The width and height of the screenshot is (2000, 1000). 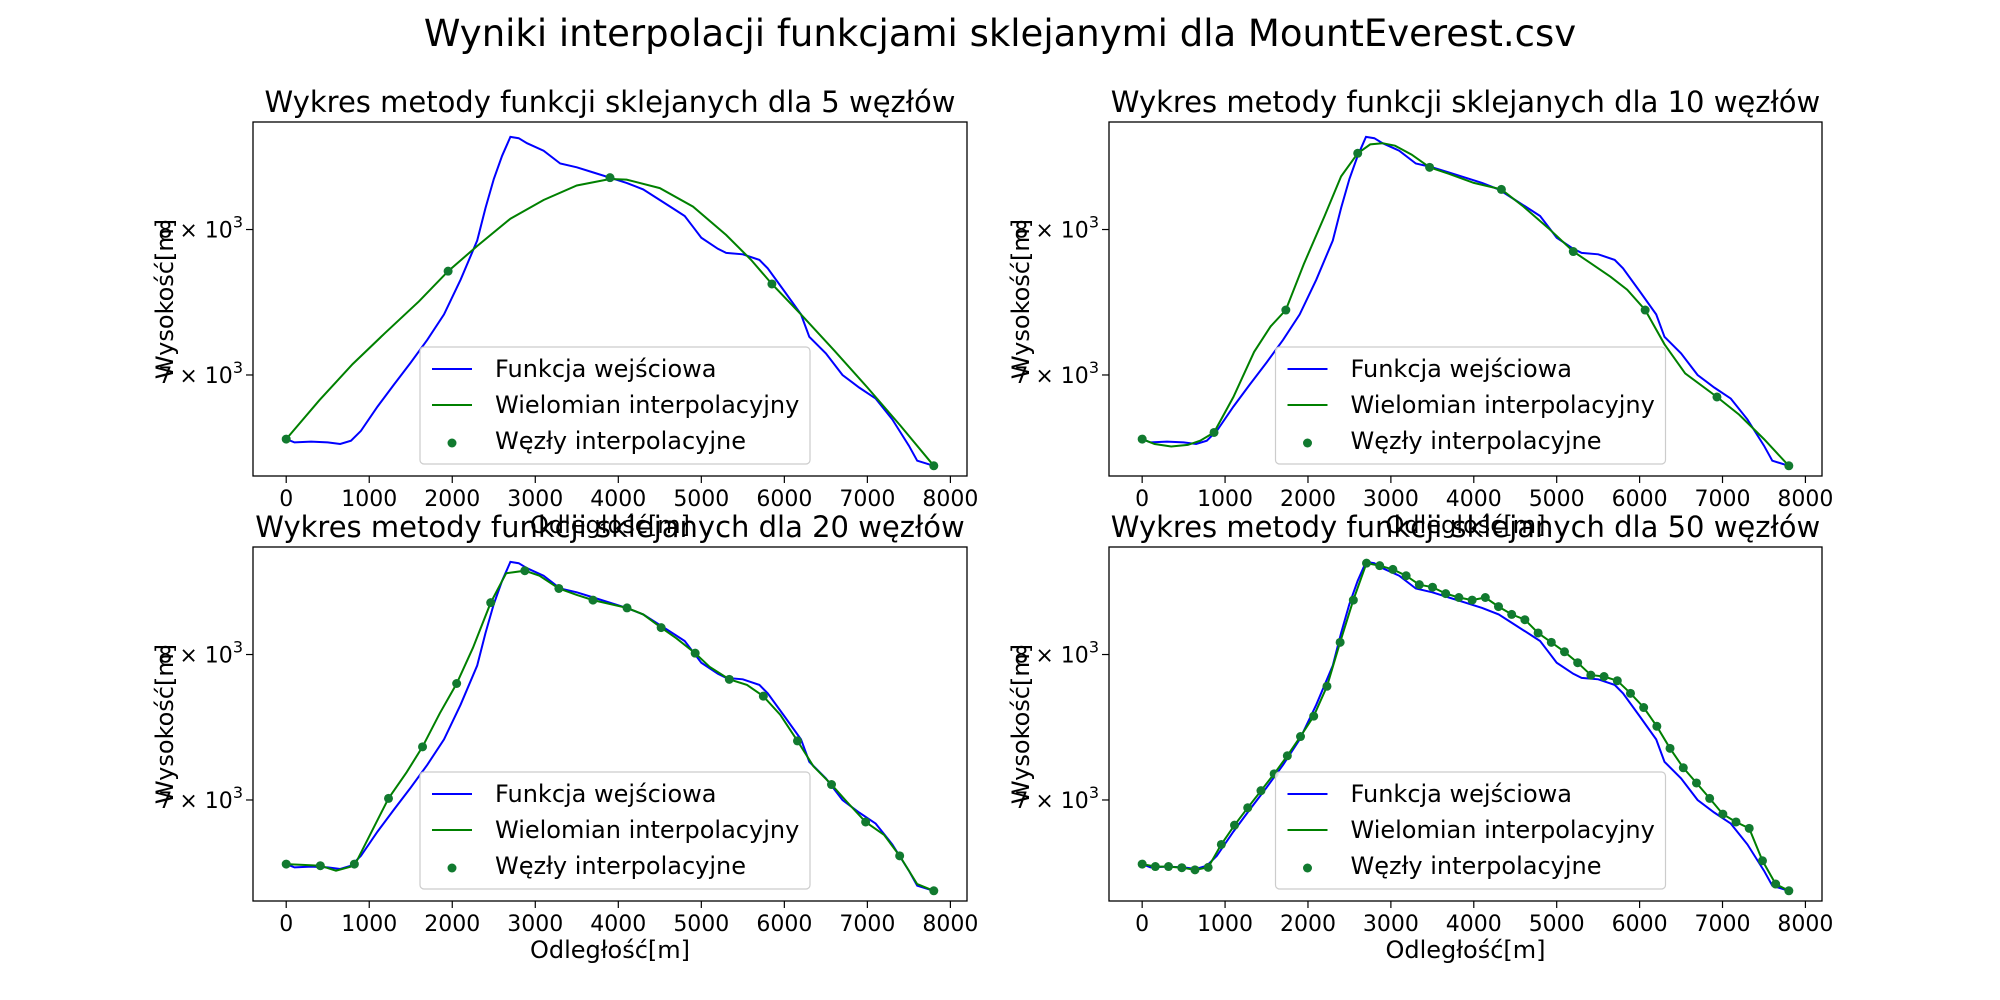 I want to click on legend-box, so click(x=1470, y=405).